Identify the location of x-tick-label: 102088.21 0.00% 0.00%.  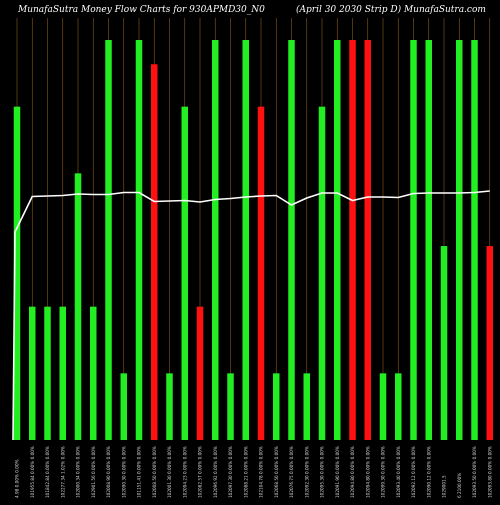
(245, 472).